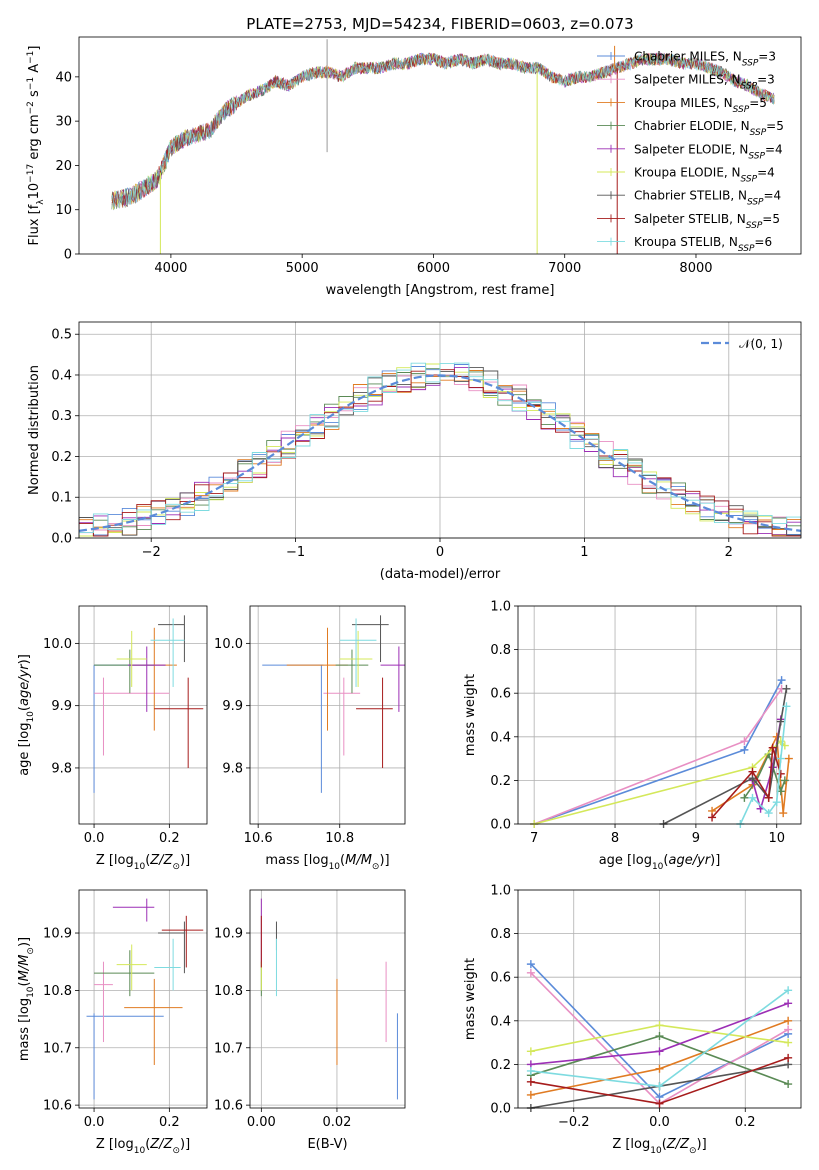  Describe the element at coordinates (41, 202) in the screenshot. I see `y-axis-label-part: λ` at that location.